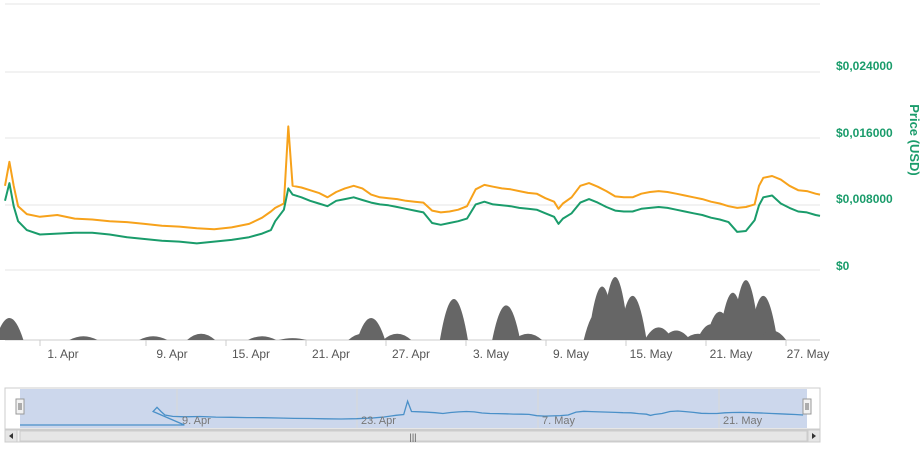 This screenshot has height=451, width=924. I want to click on navigator-series, so click(412, 412).